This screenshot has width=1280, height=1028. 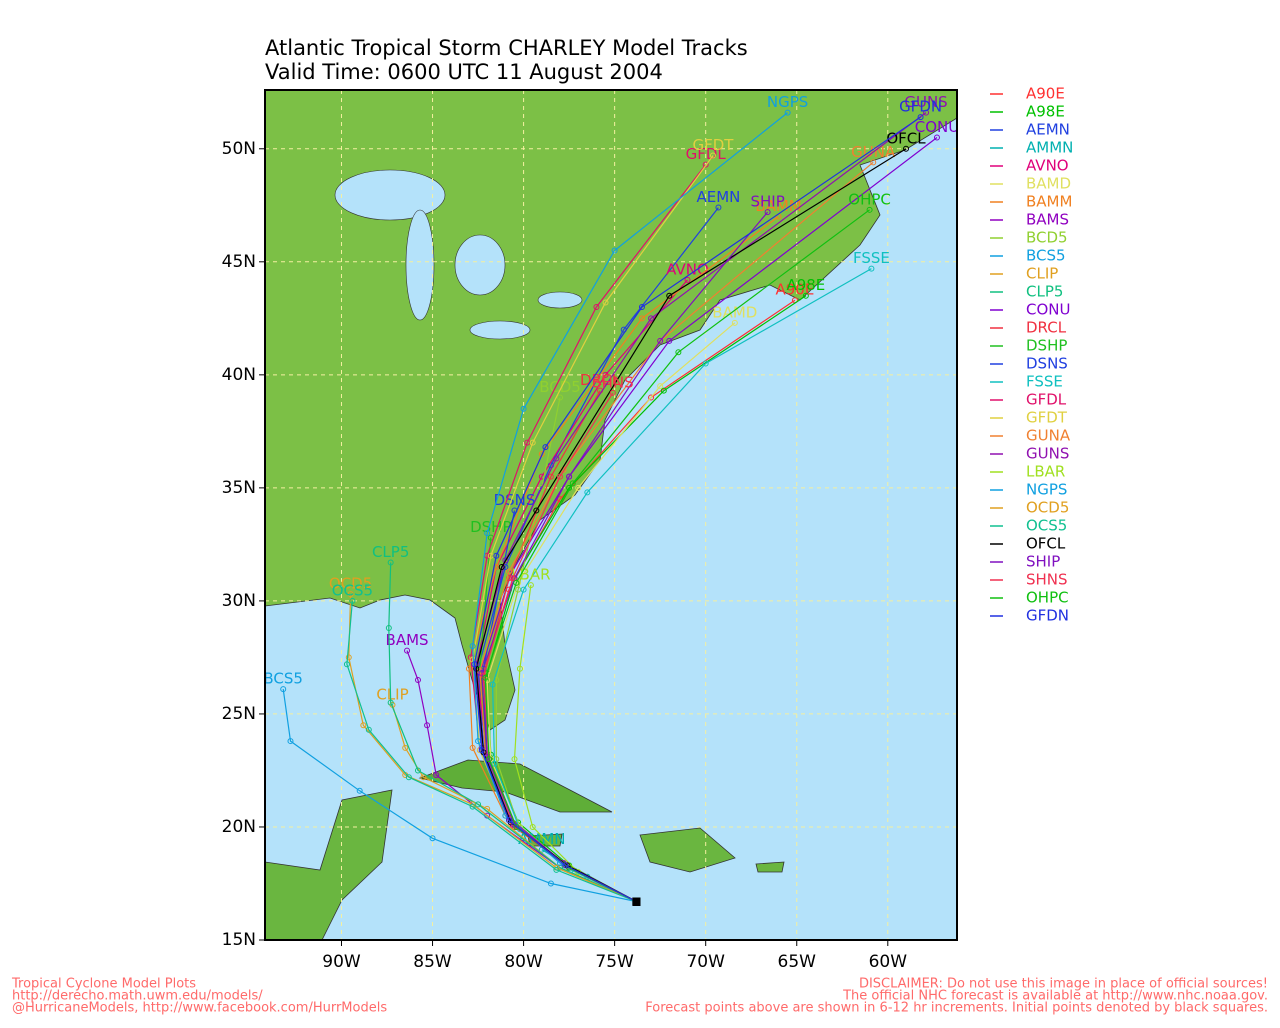 What do you see at coordinates (1048, 130) in the screenshot?
I see `legend-label: AEMN` at bounding box center [1048, 130].